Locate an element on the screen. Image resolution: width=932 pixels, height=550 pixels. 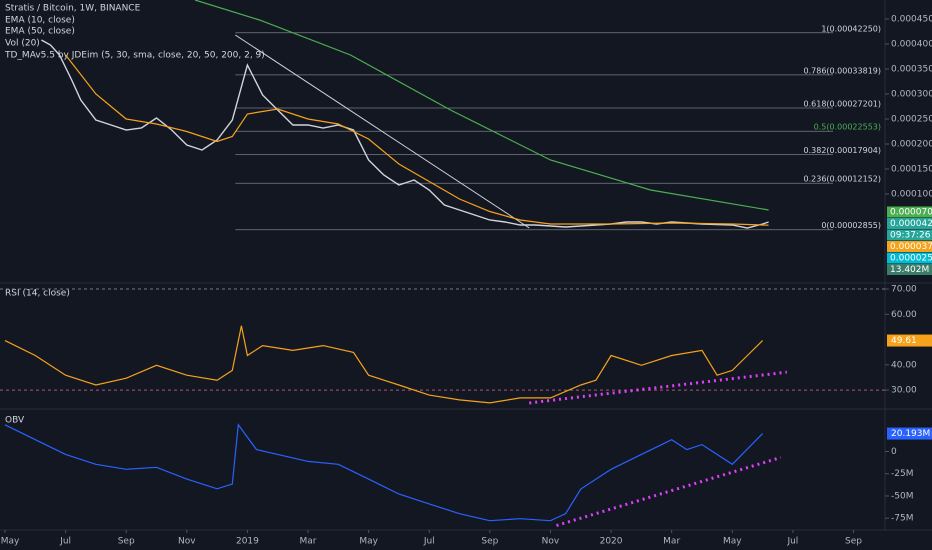
legend-entry: Vol (20) is located at coordinates (22, 44).